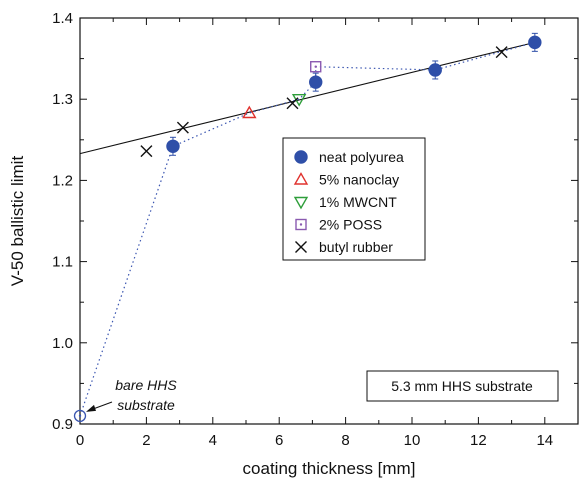  Describe the element at coordinates (131, 395) in the screenshot. I see `bare-substrate-annotation: bare HHS substrate` at that location.